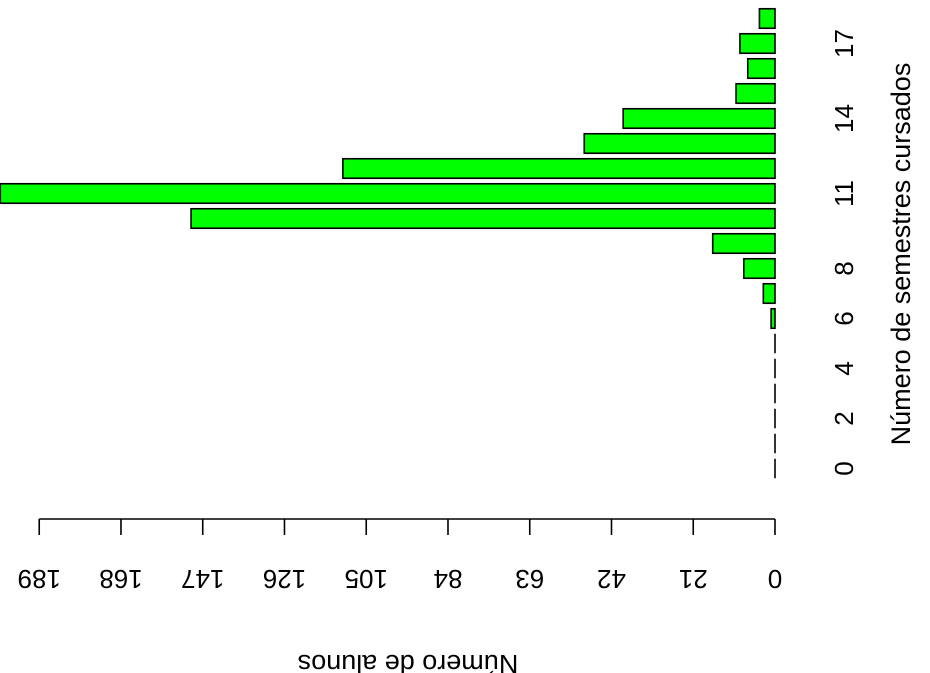 This screenshot has height=673, width=930. I want to click on y-tick-label-8: 8, so click(844, 268).